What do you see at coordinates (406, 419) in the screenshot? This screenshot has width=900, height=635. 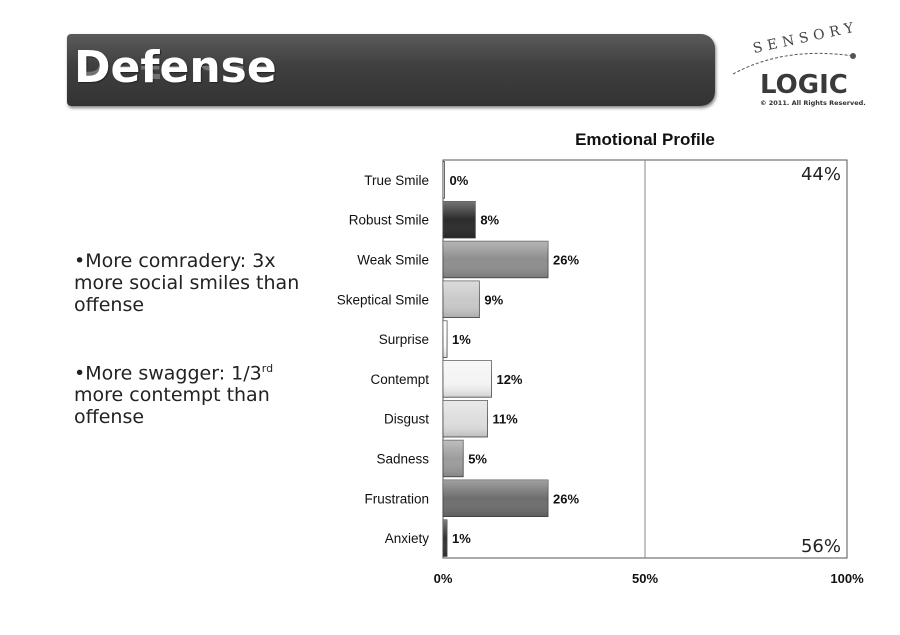 I see `category-label: Disgust` at bounding box center [406, 419].